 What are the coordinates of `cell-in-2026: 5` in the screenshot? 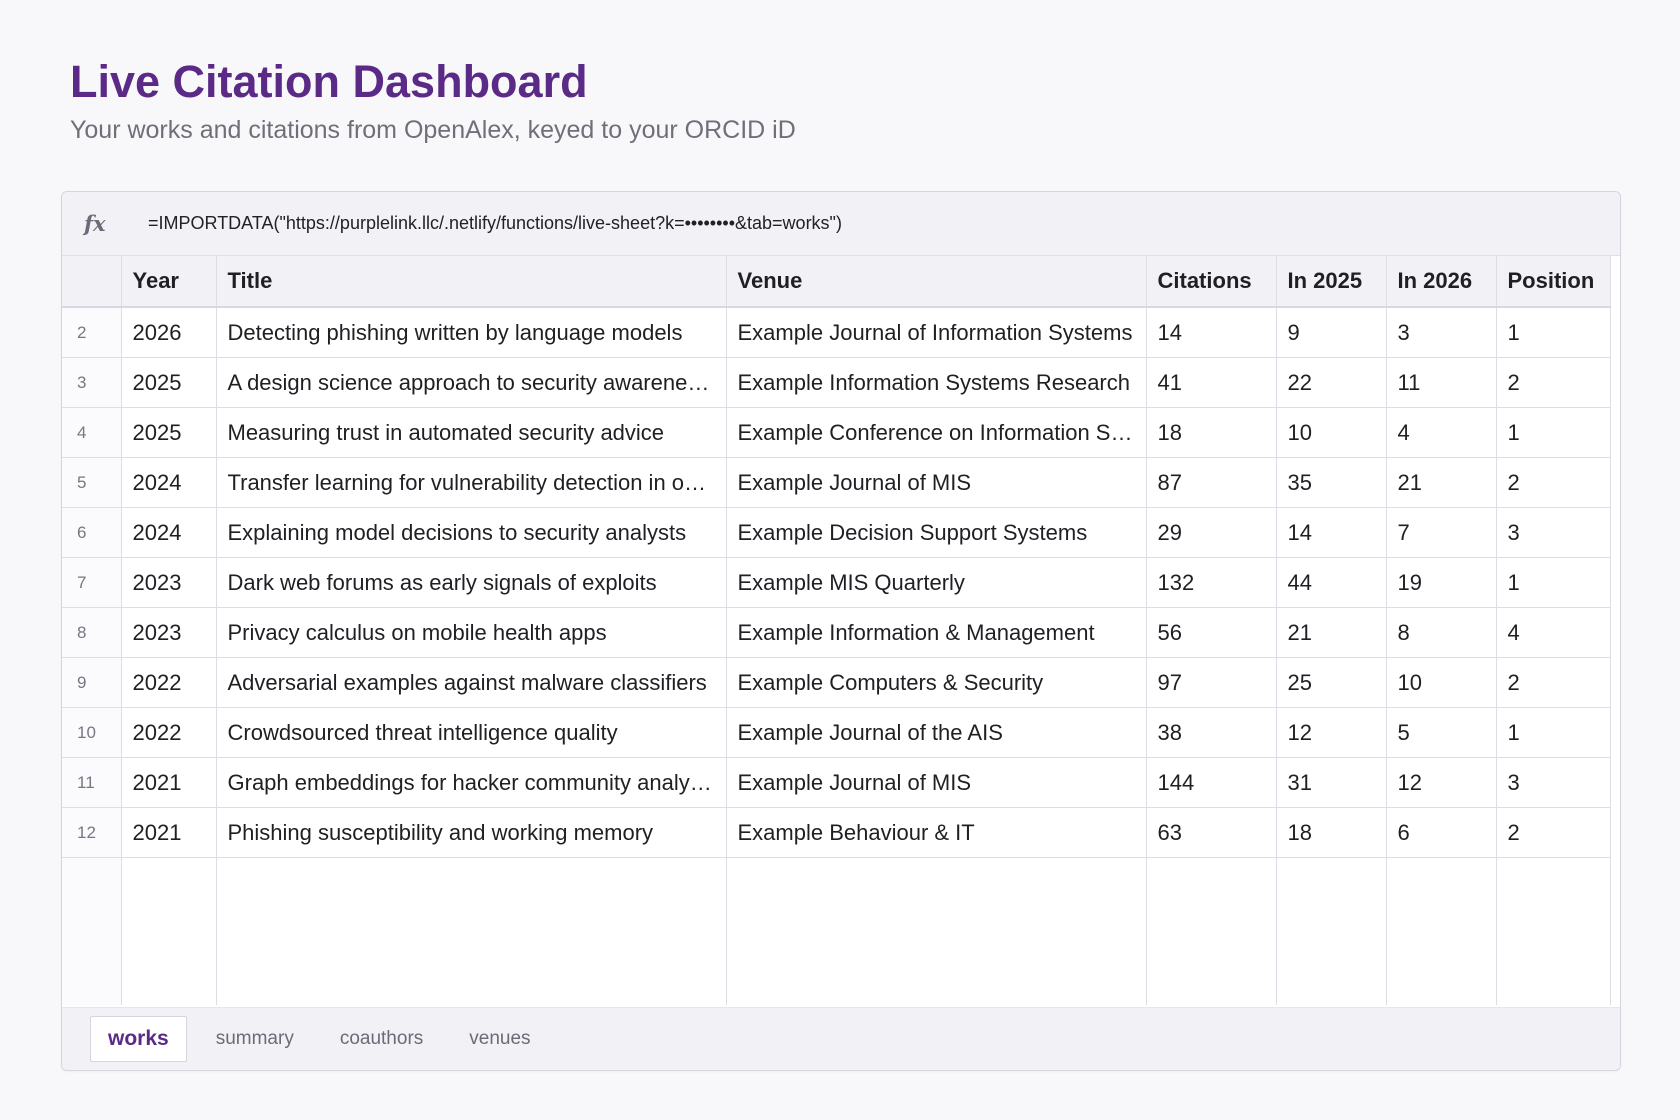 It's located at (1441, 732).